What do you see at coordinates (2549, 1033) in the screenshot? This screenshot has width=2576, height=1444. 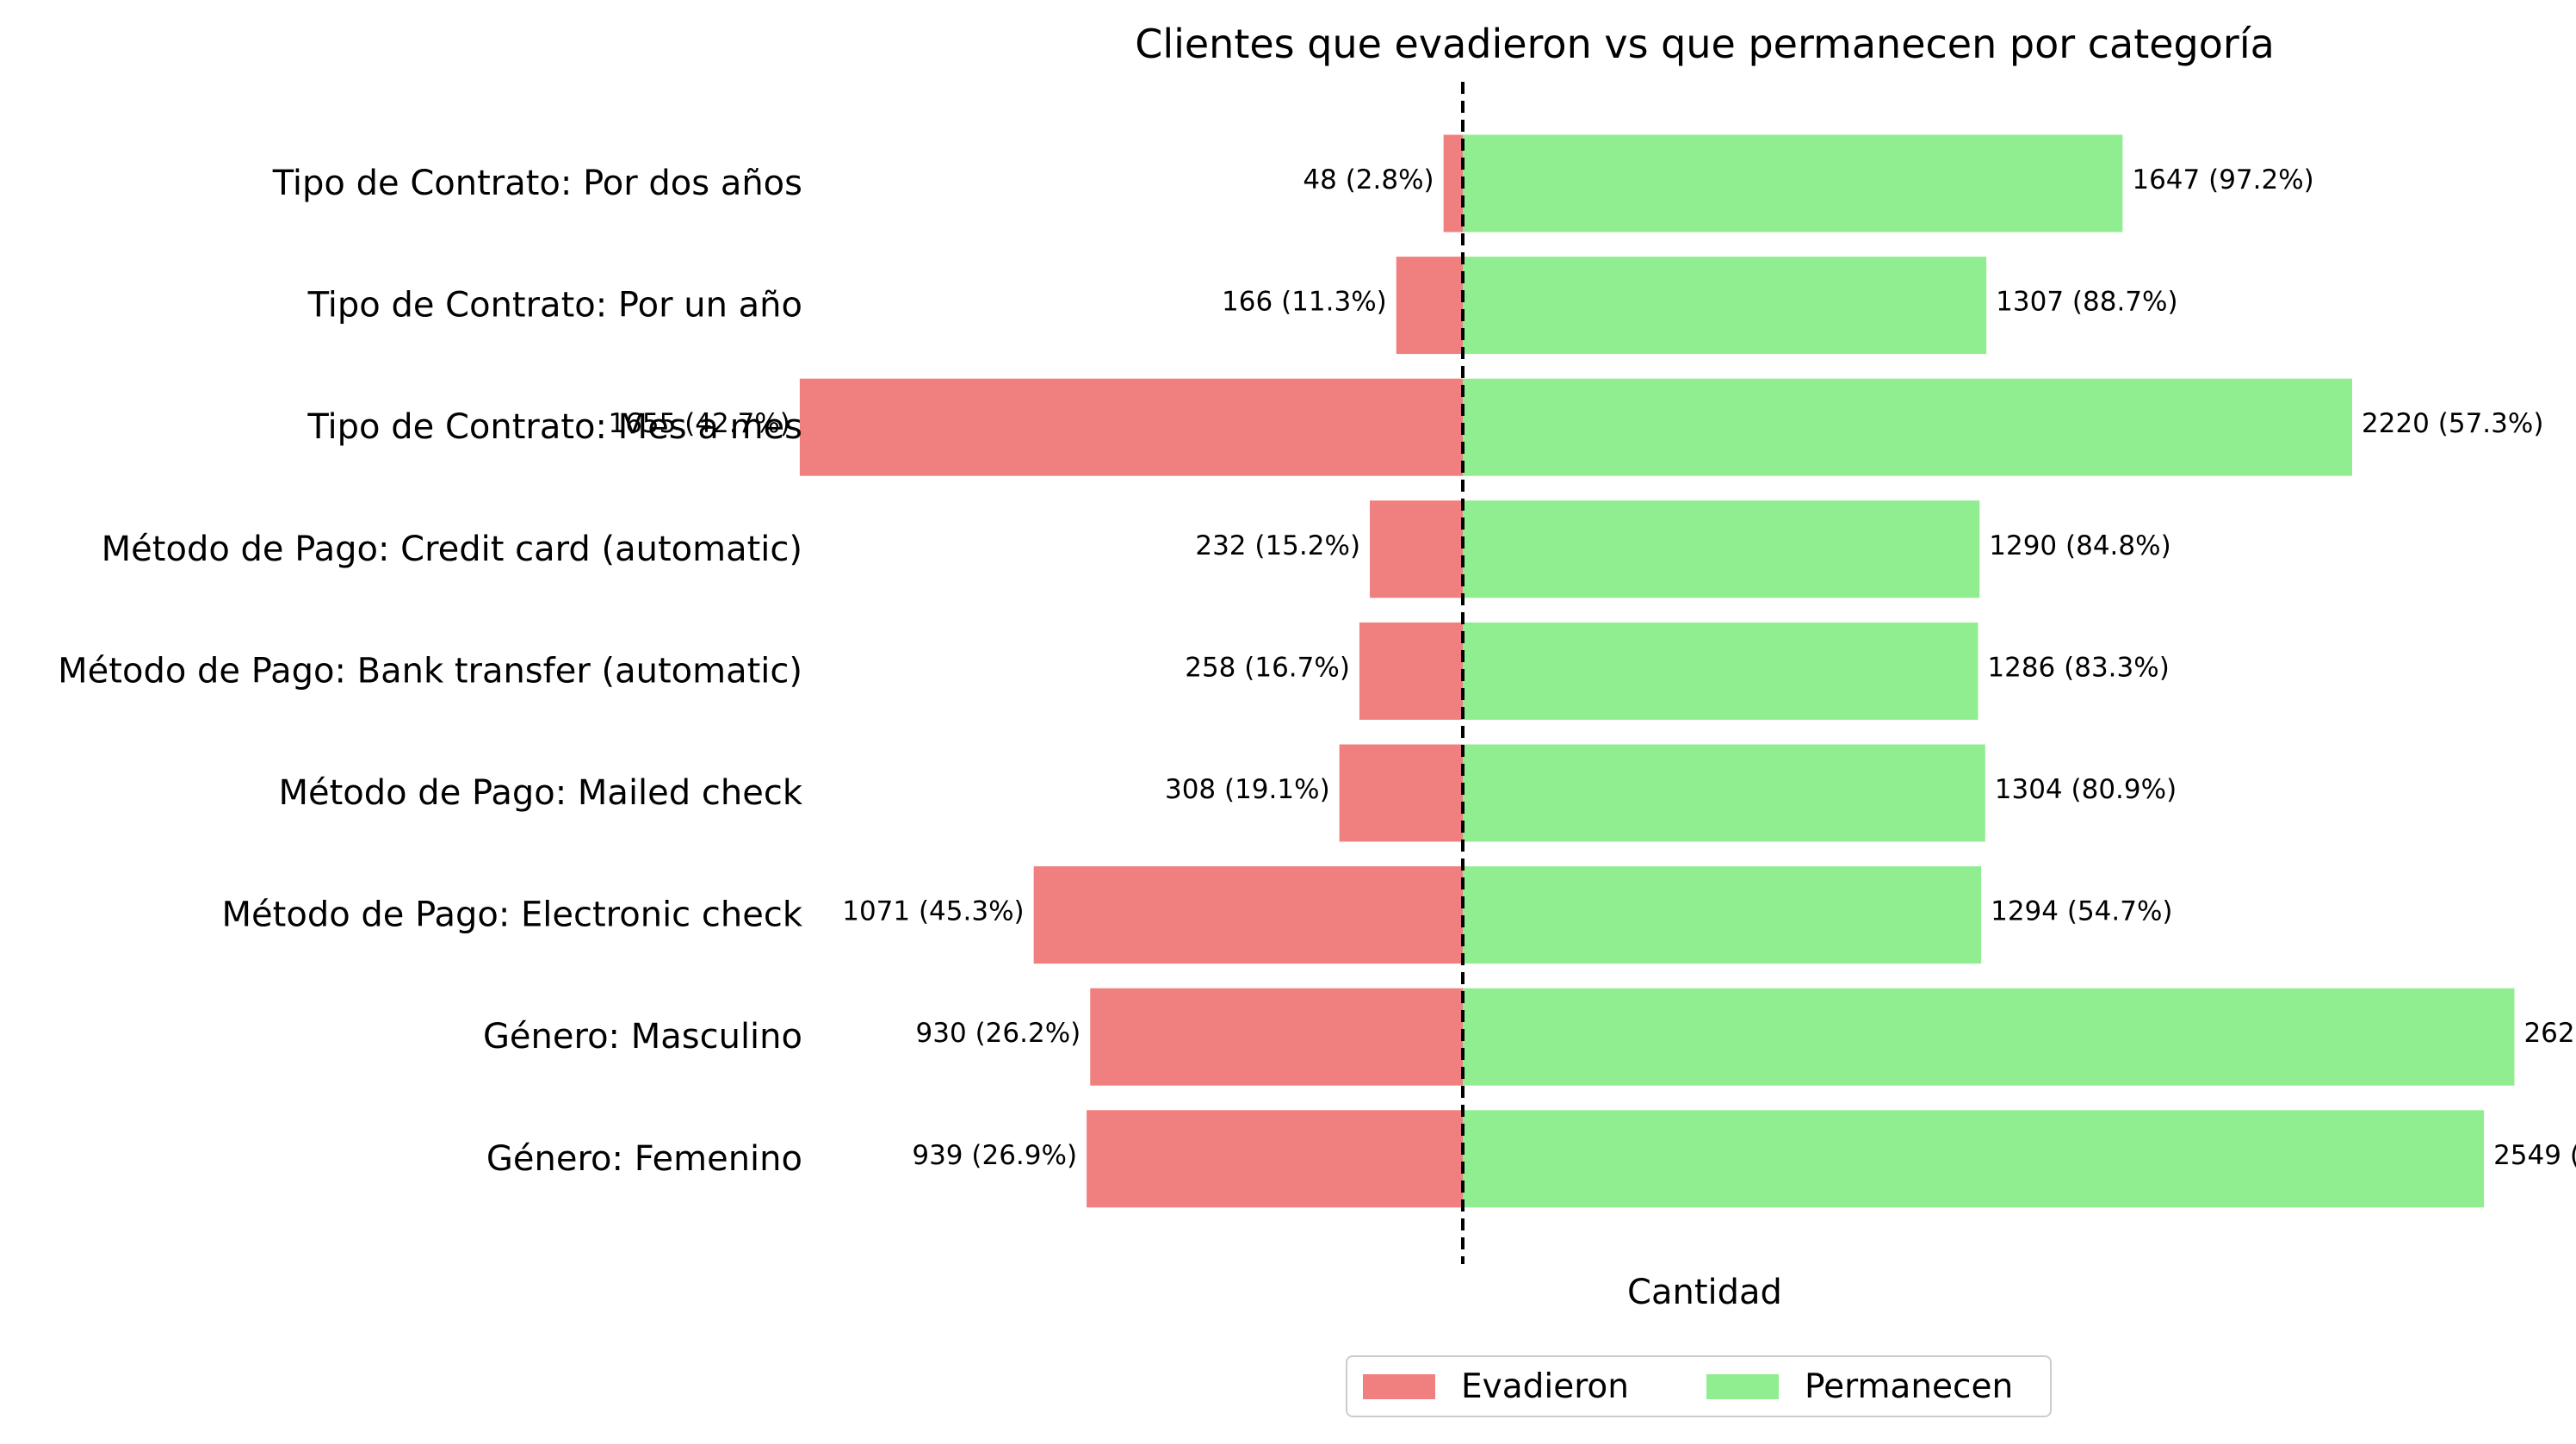 I see `data-label-permanecen: 2625 (73.8%)` at bounding box center [2549, 1033].